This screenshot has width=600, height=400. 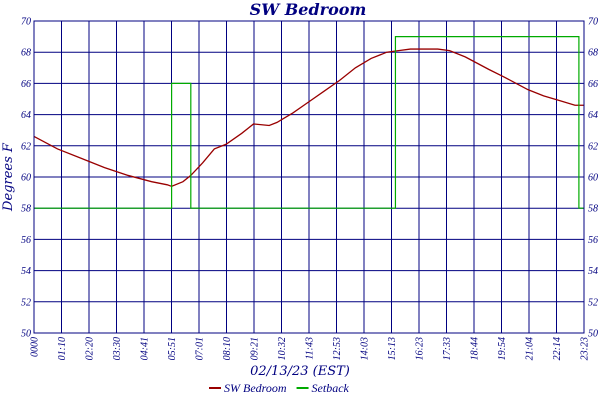 I want to click on x-axis-label: 02/13/23 (EST), so click(x=300, y=371).